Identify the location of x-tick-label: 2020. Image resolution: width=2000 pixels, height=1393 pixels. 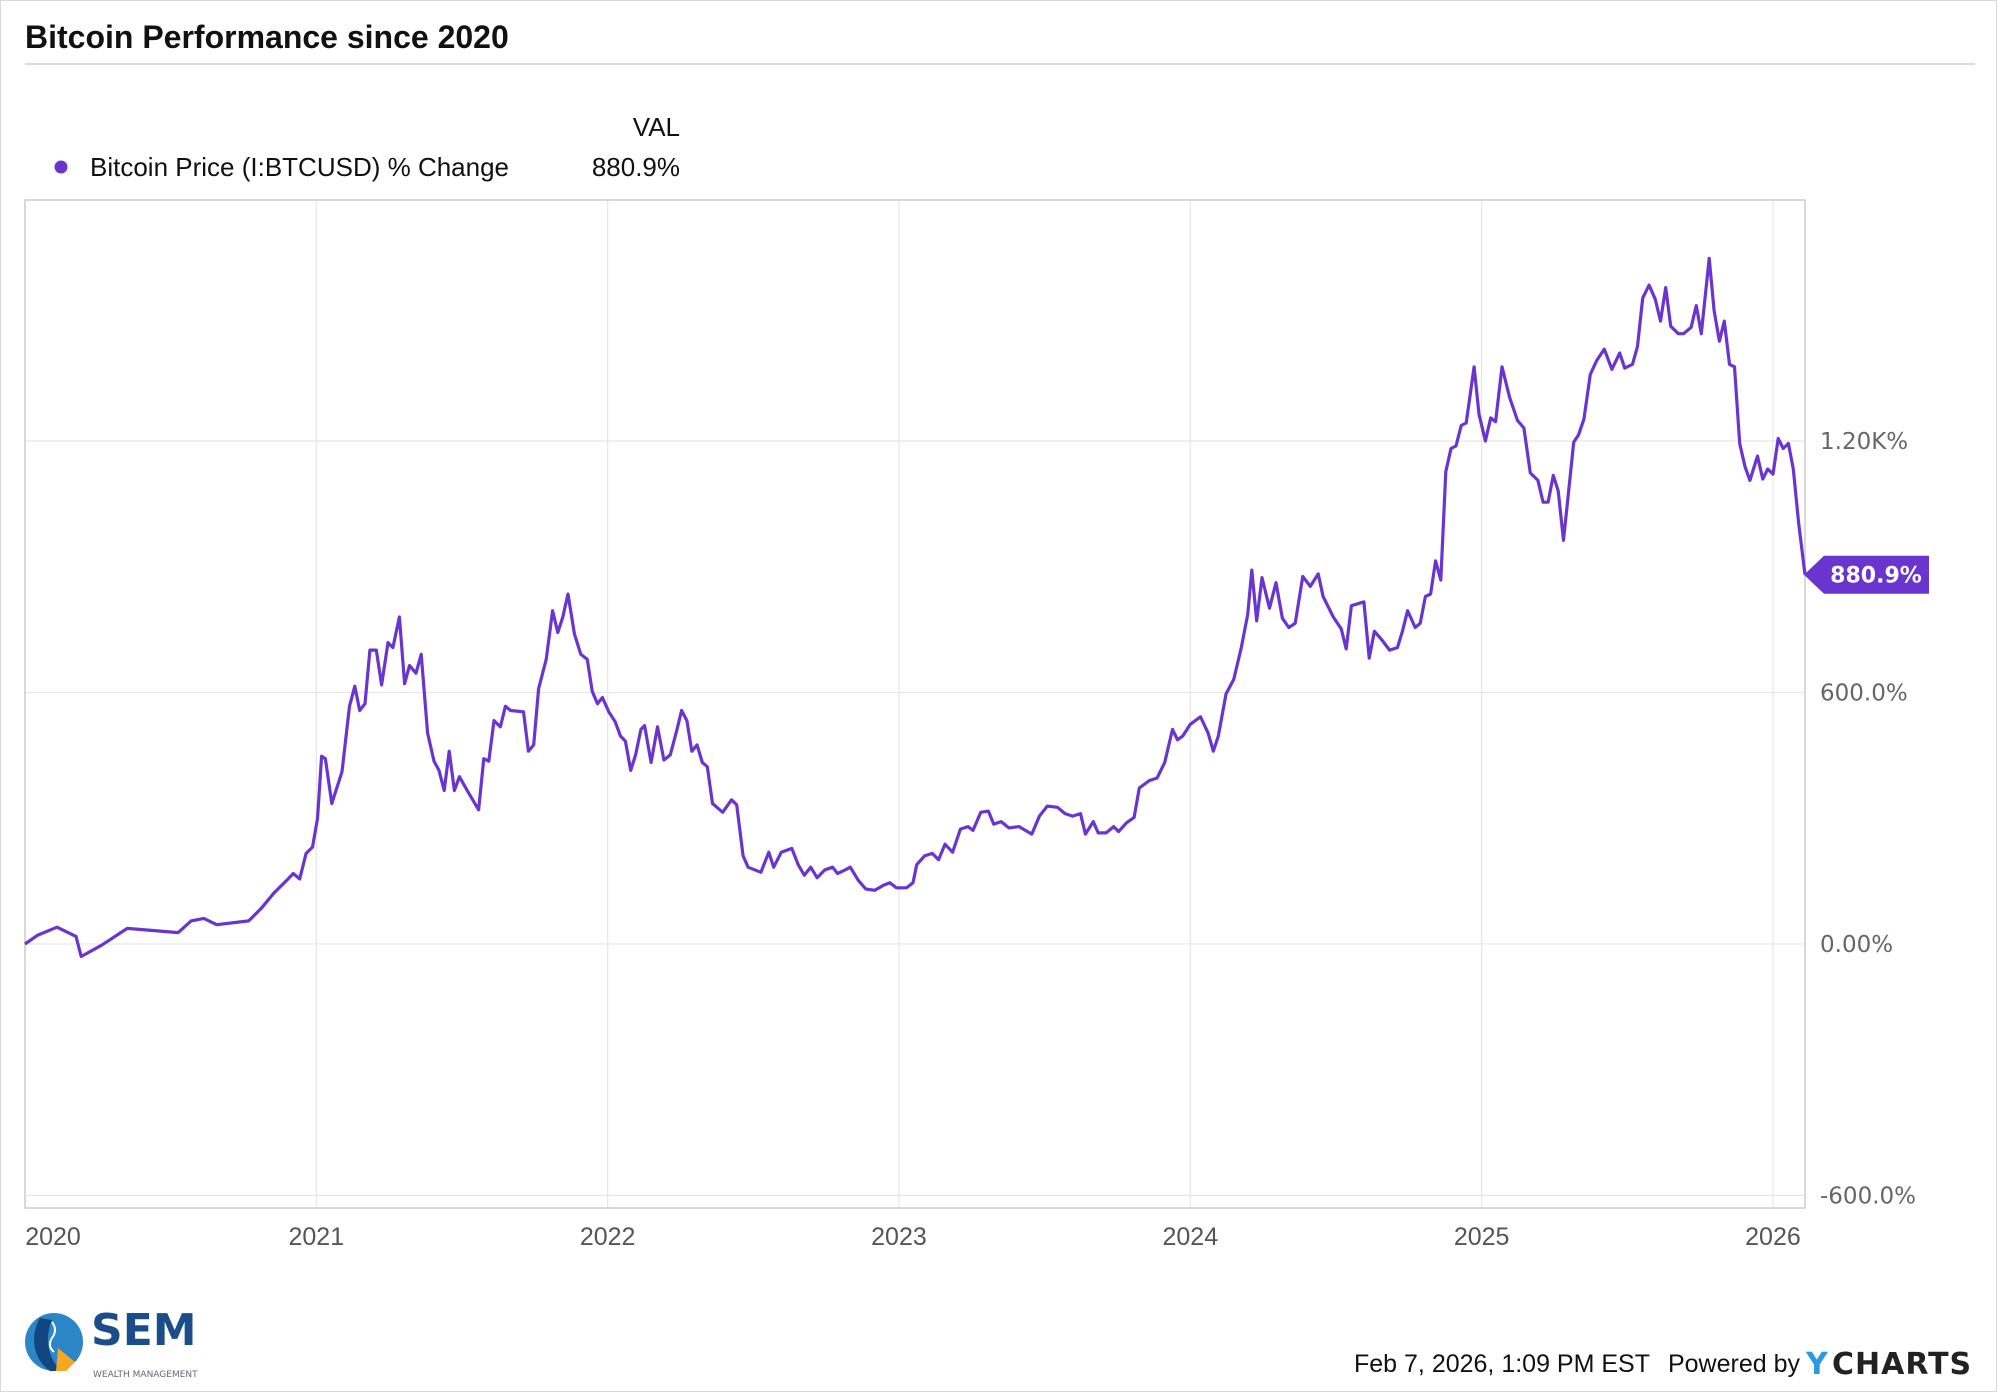
(53, 1237).